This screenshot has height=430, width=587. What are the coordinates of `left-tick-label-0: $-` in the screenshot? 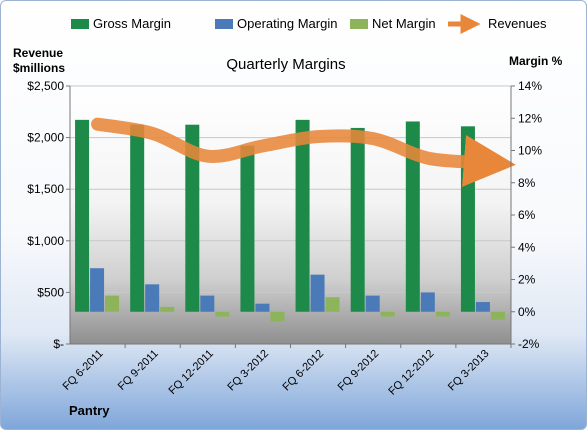 It's located at (58, 344).